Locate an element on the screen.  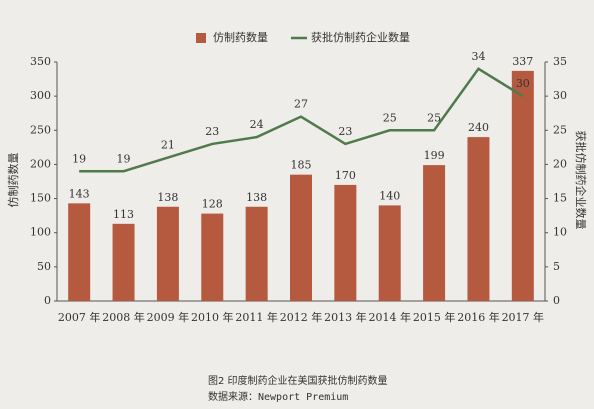
y-tick-label: 150 is located at coordinates (40, 198).